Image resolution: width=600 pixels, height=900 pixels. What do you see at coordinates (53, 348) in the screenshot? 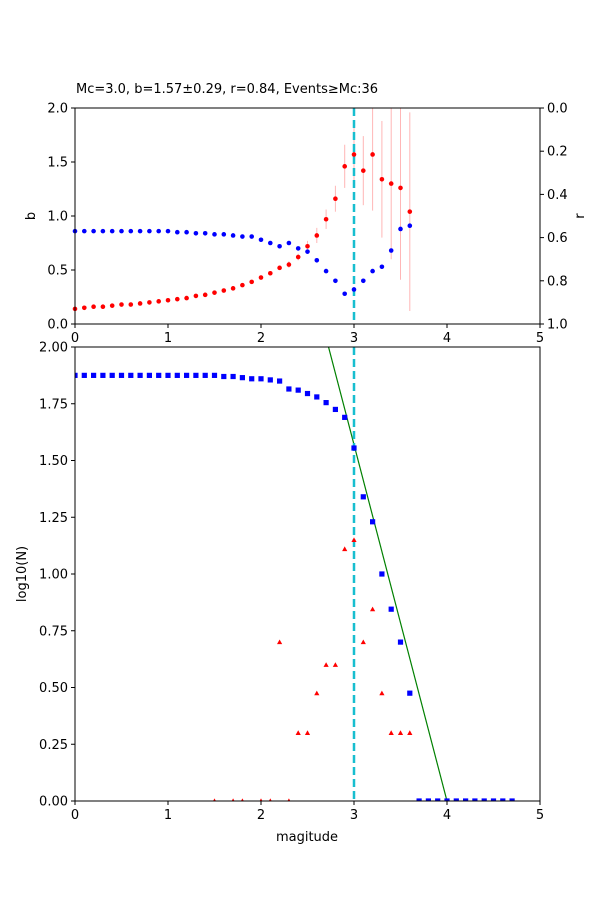
I see `y-tick-label: 2.00` at bounding box center [53, 348].